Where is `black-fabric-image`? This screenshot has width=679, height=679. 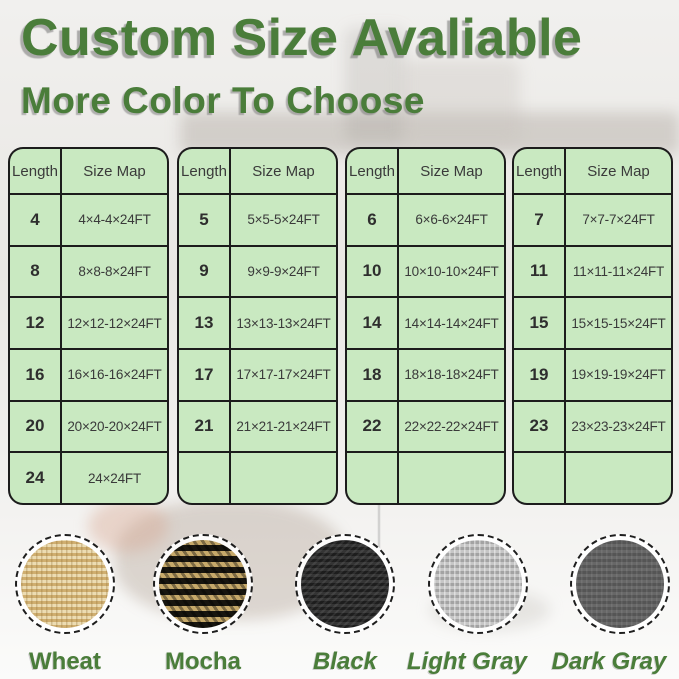 black-fabric-image is located at coordinates (345, 584).